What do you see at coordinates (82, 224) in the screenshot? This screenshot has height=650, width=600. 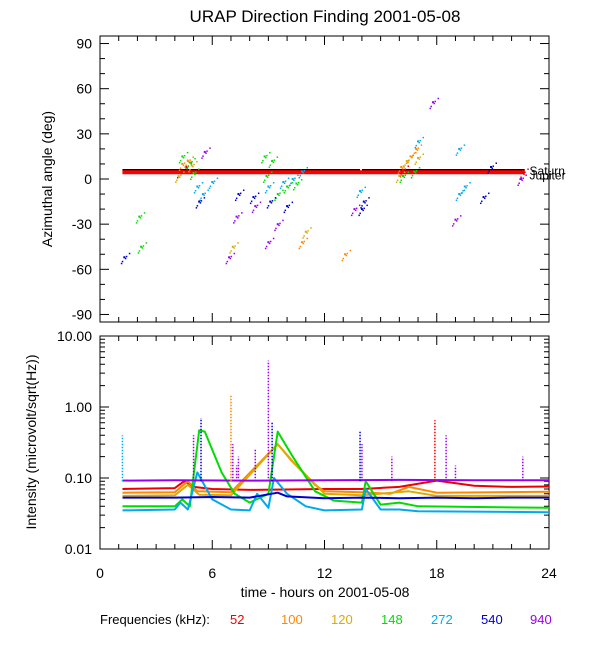 I see `azimuth-ytick-label: -30` at bounding box center [82, 224].